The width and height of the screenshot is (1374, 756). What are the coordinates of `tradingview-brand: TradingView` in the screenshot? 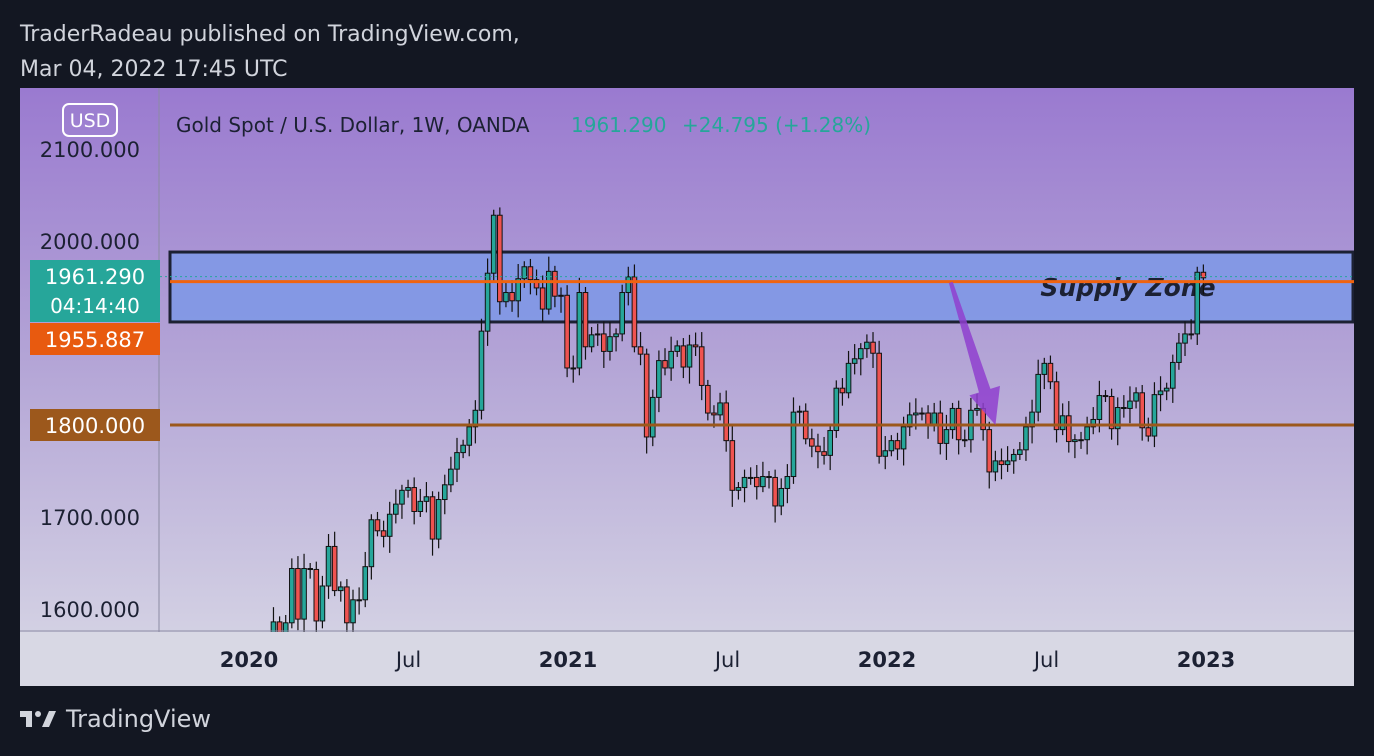 It's located at (115, 719).